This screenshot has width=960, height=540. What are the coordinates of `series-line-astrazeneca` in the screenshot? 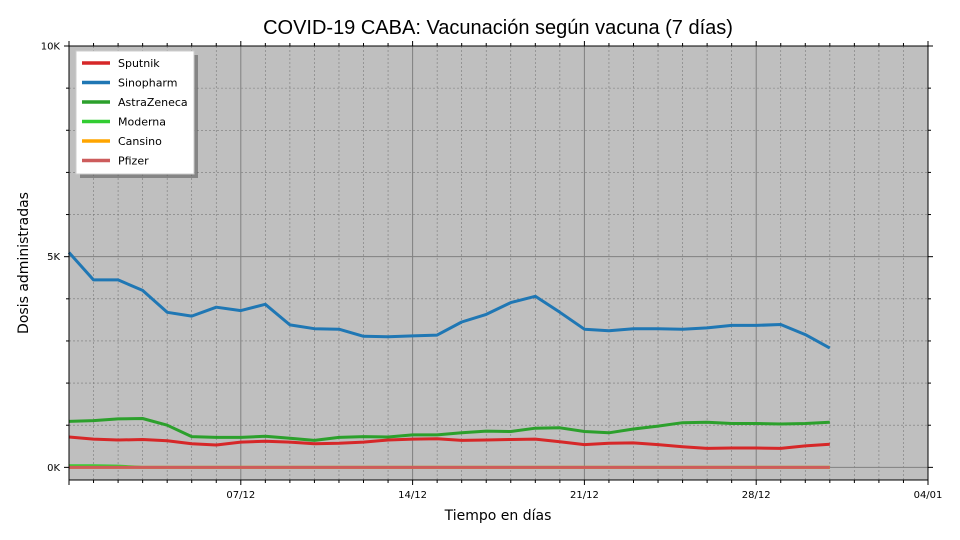 It's located at (449, 429).